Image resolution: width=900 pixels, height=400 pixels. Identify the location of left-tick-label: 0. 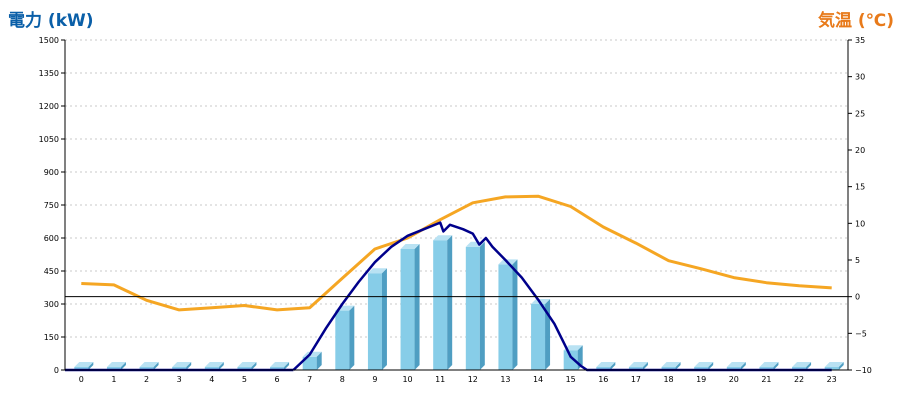
(56, 370).